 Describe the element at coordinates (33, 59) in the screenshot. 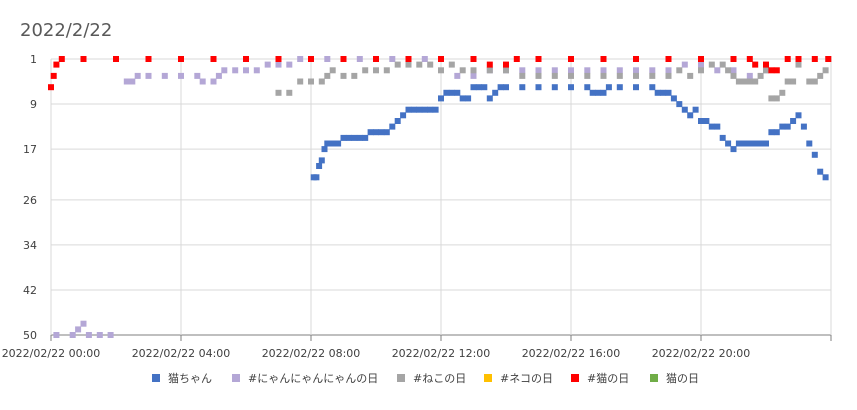

I see `y-tick-label: 1` at that location.